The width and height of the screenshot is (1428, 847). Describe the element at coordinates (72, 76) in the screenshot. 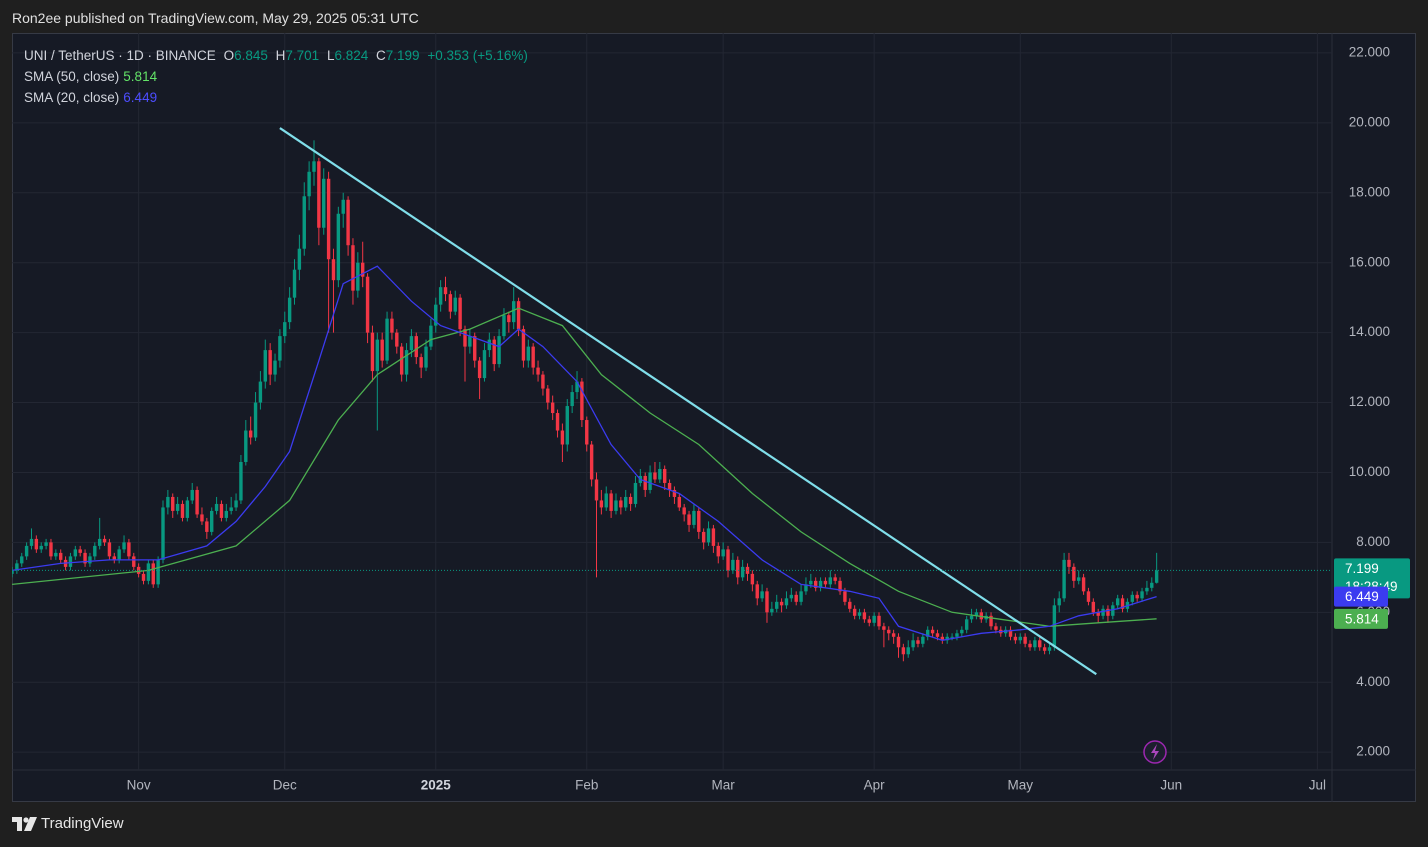

I see `legend-label: SMA (50, close)` at that location.